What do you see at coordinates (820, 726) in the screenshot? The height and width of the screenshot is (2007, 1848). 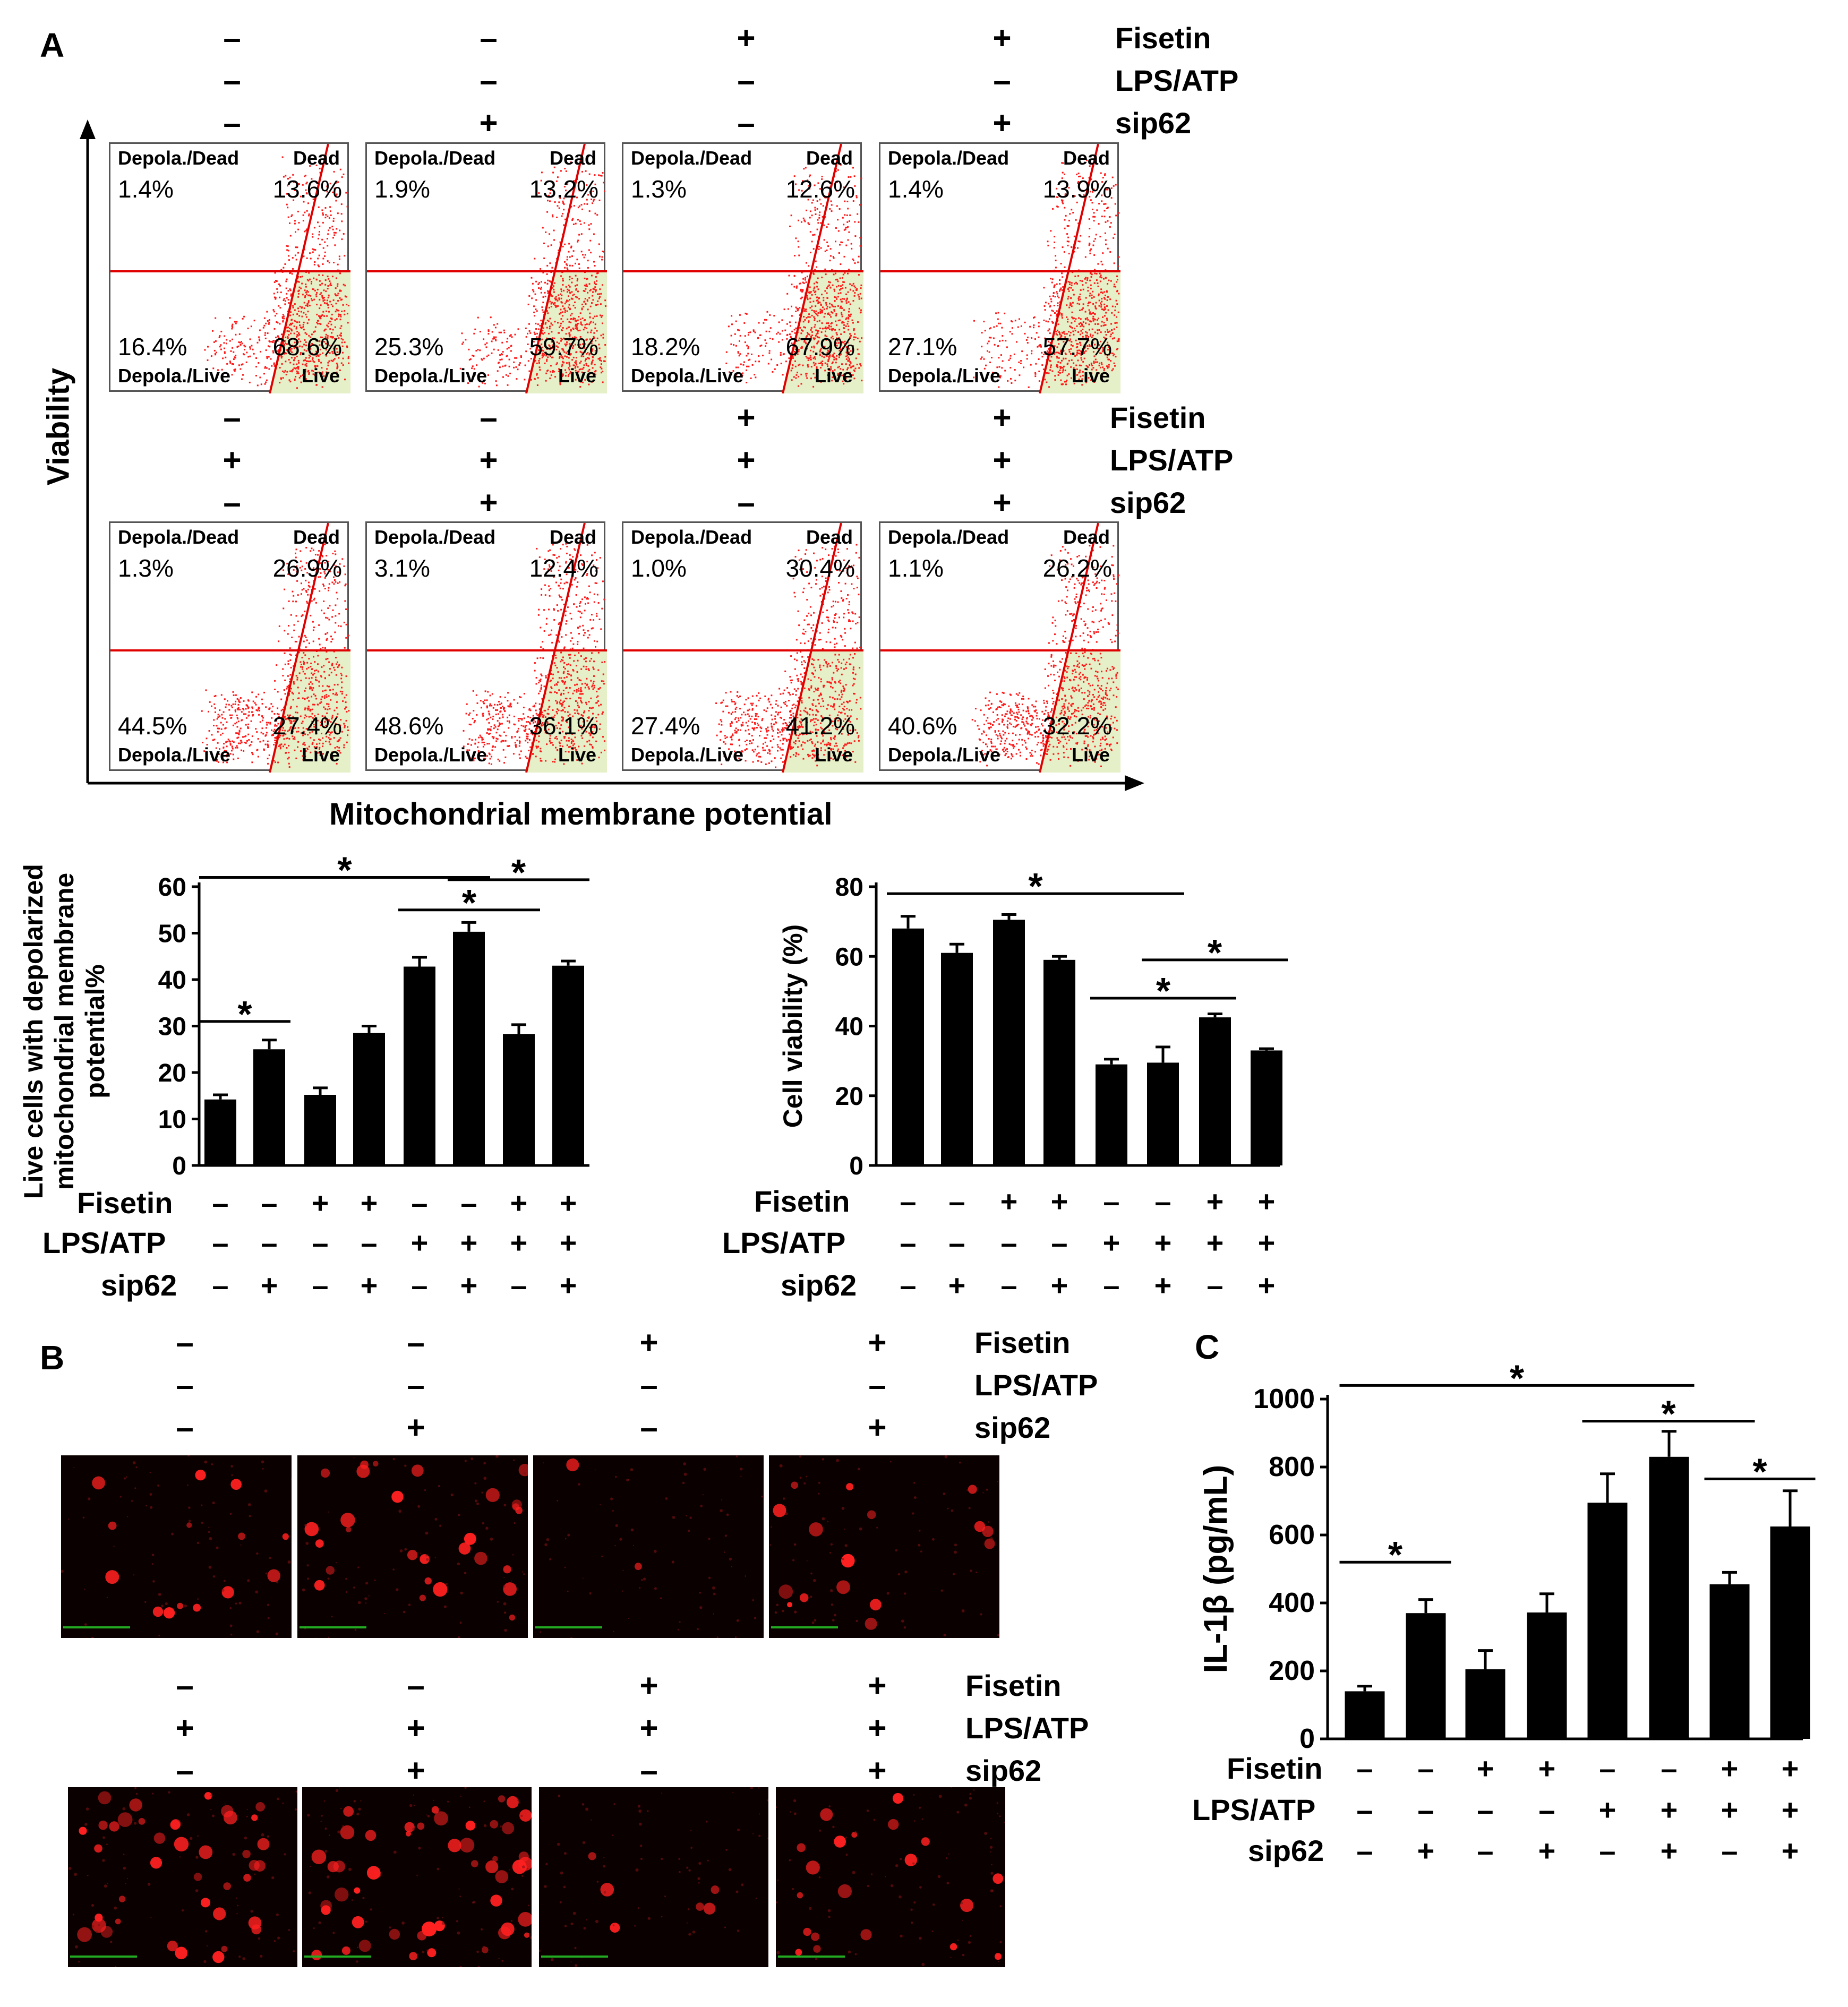 I see `pct-live: 41.2%` at bounding box center [820, 726].